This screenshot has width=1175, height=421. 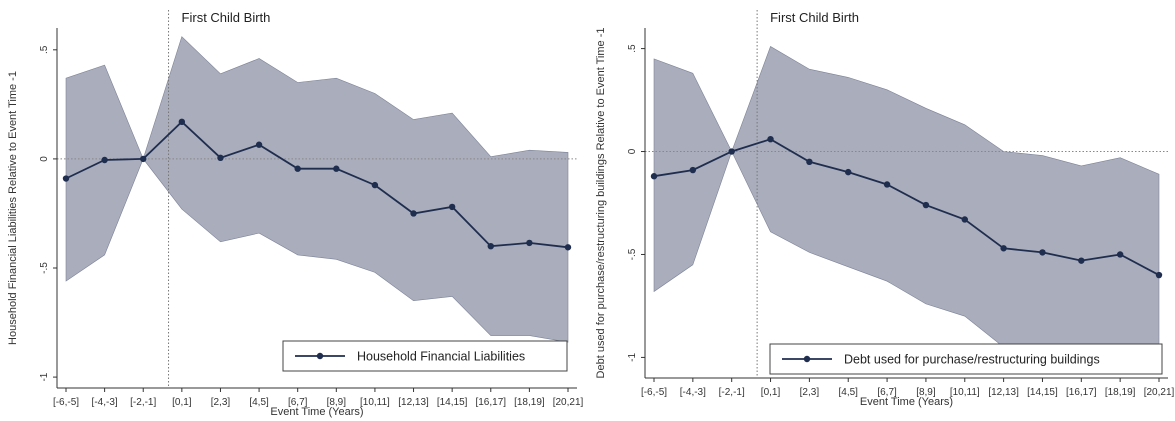 I want to click on legend-box, so click(x=966, y=359).